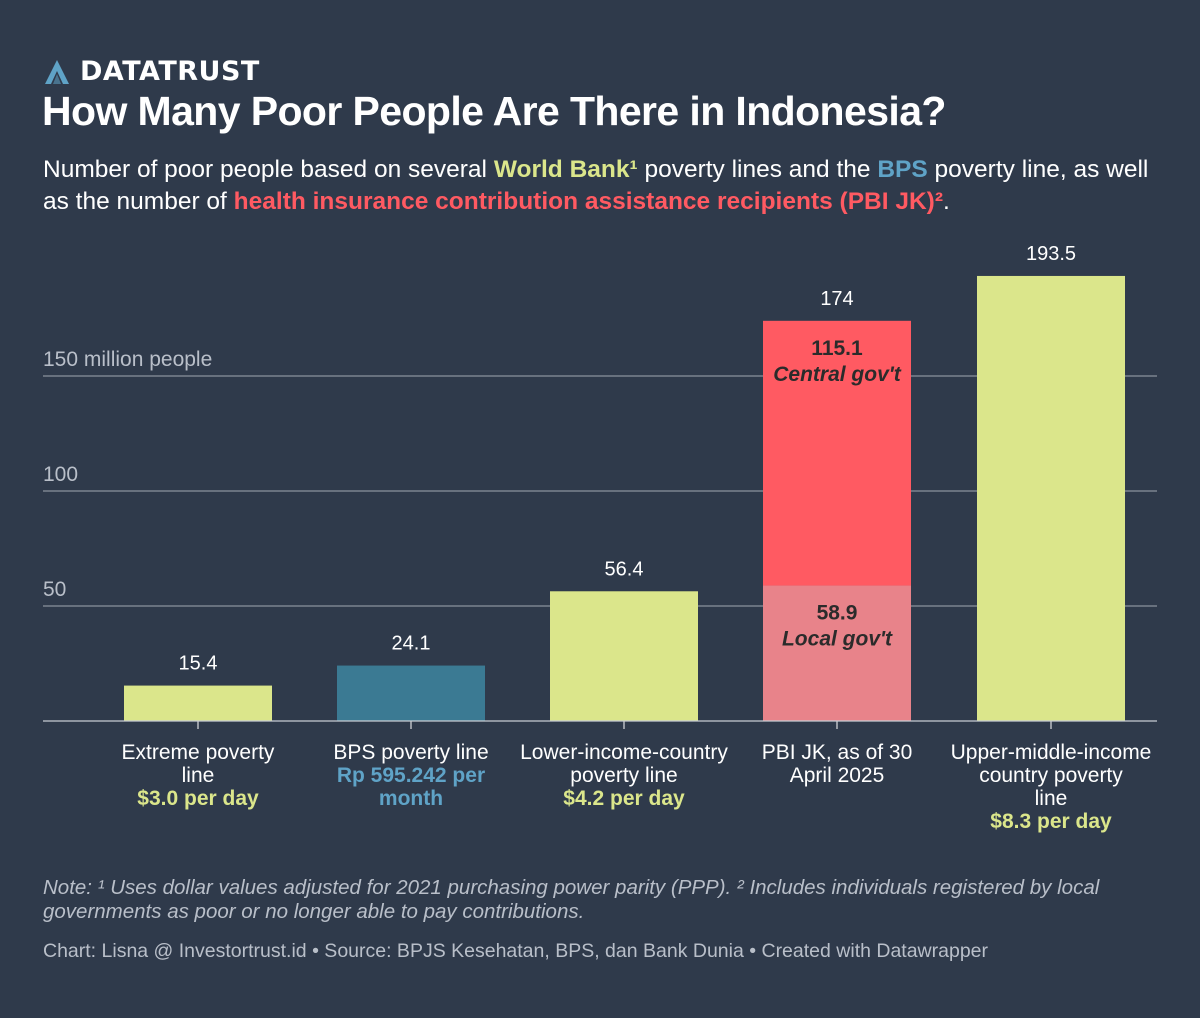 Image resolution: width=1200 pixels, height=1018 pixels. Describe the element at coordinates (596, 185) in the screenshot. I see `subtitle-text: poverty line, as well as the number of` at that location.